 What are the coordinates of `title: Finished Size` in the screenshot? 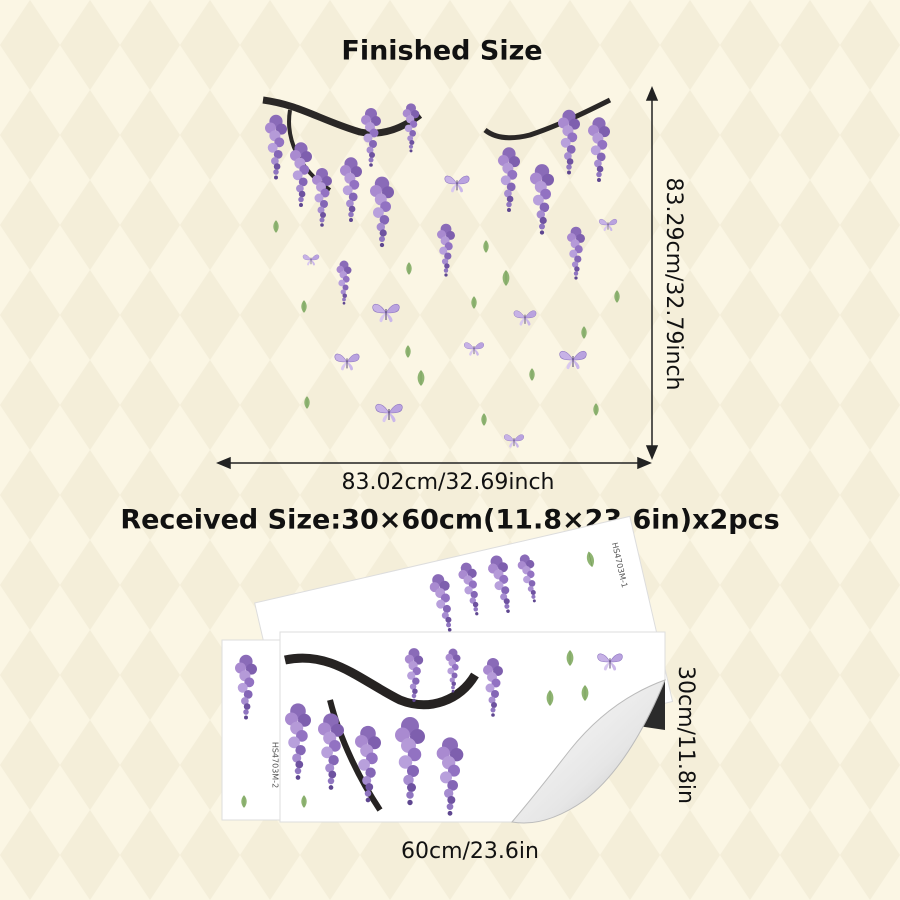 It's located at (441, 51).